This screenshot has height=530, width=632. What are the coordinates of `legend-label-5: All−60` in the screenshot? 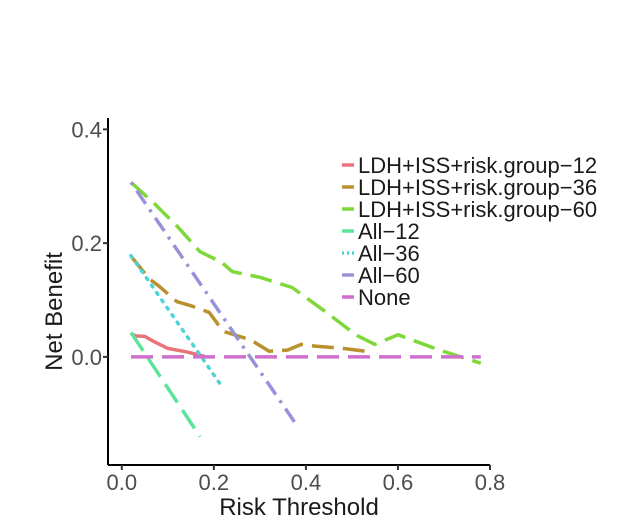 It's located at (389, 275).